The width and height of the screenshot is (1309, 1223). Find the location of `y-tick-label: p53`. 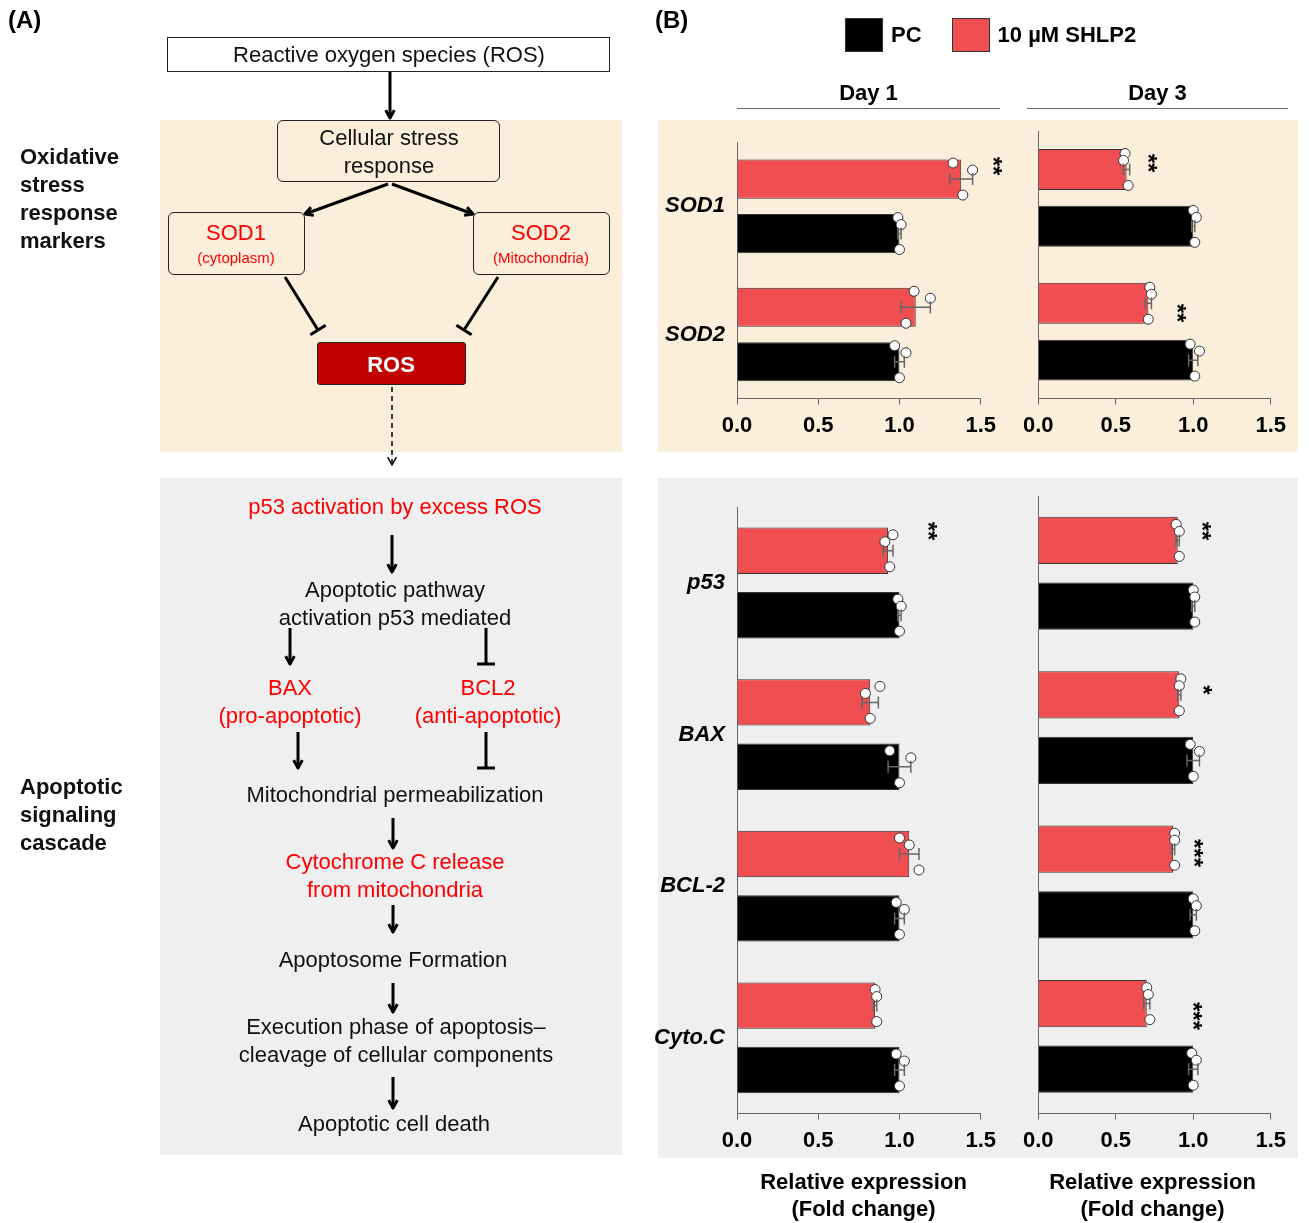

y-tick-label: p53 is located at coordinates (705, 582).